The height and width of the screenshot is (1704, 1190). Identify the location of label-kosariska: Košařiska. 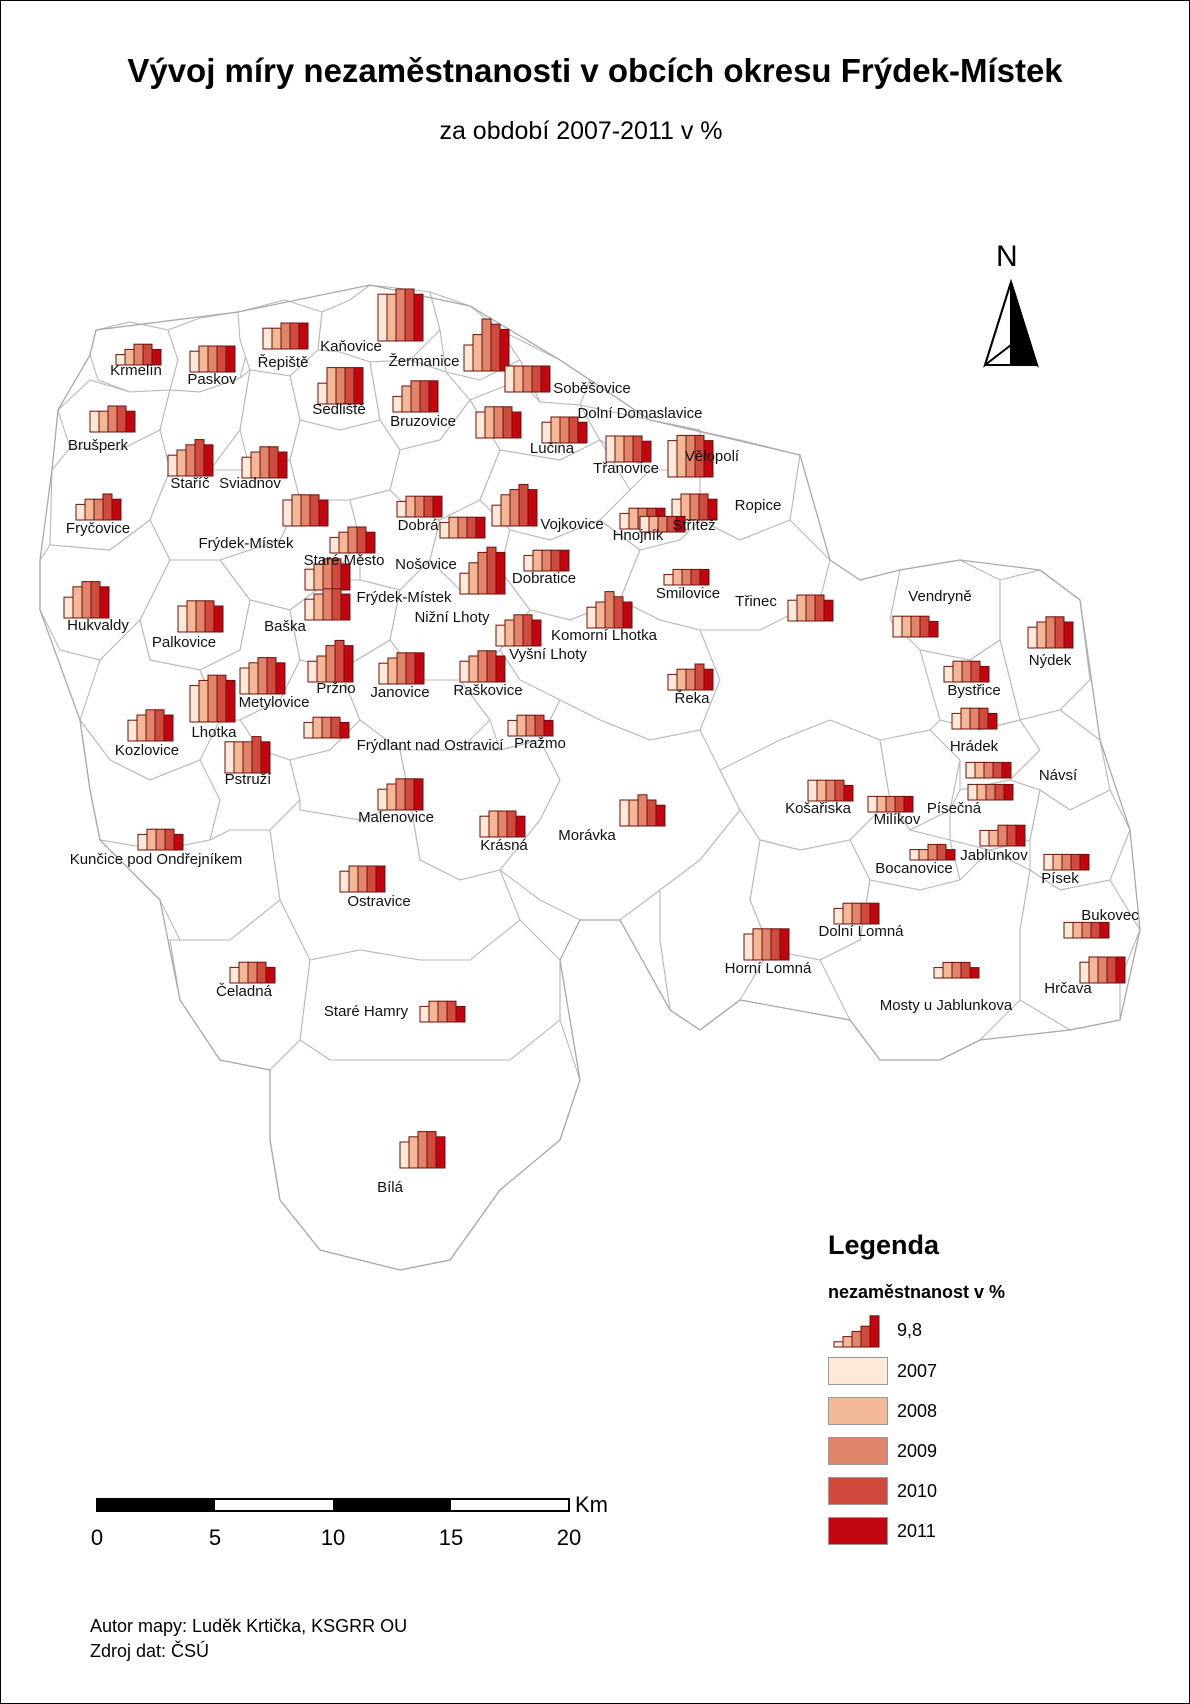
(818, 808).